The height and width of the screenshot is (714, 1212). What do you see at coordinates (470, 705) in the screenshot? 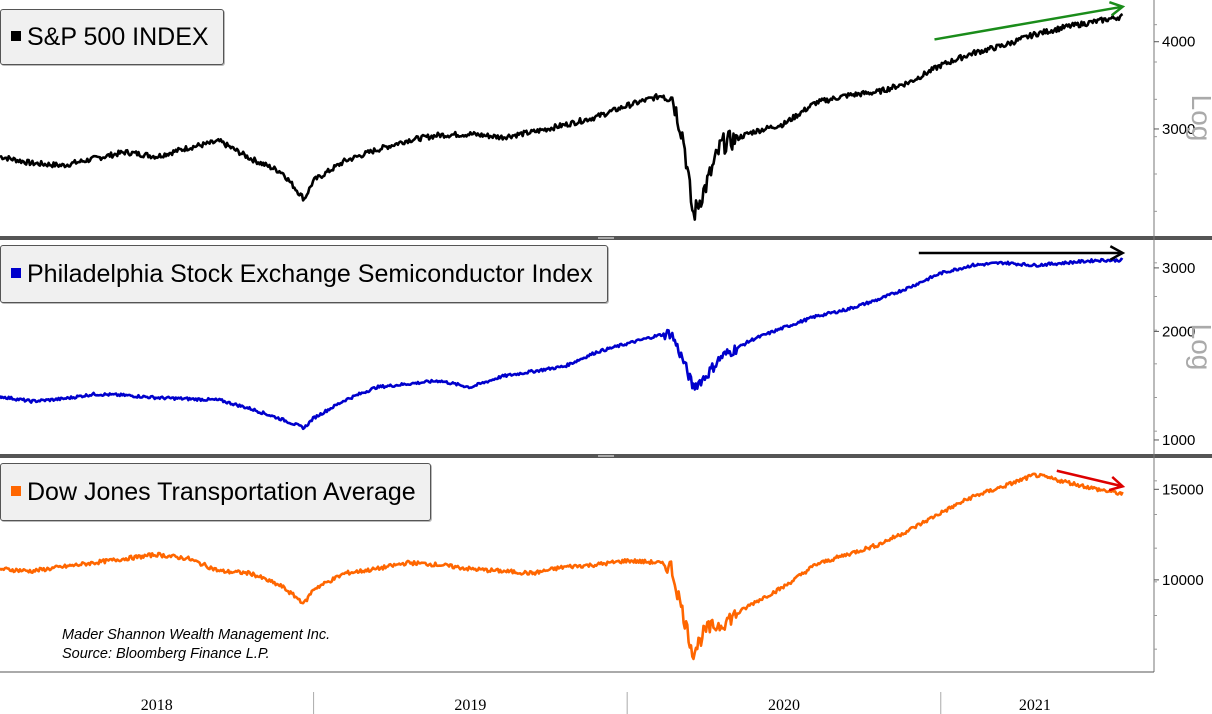
I see `x-tick-label: 2019` at bounding box center [470, 705].